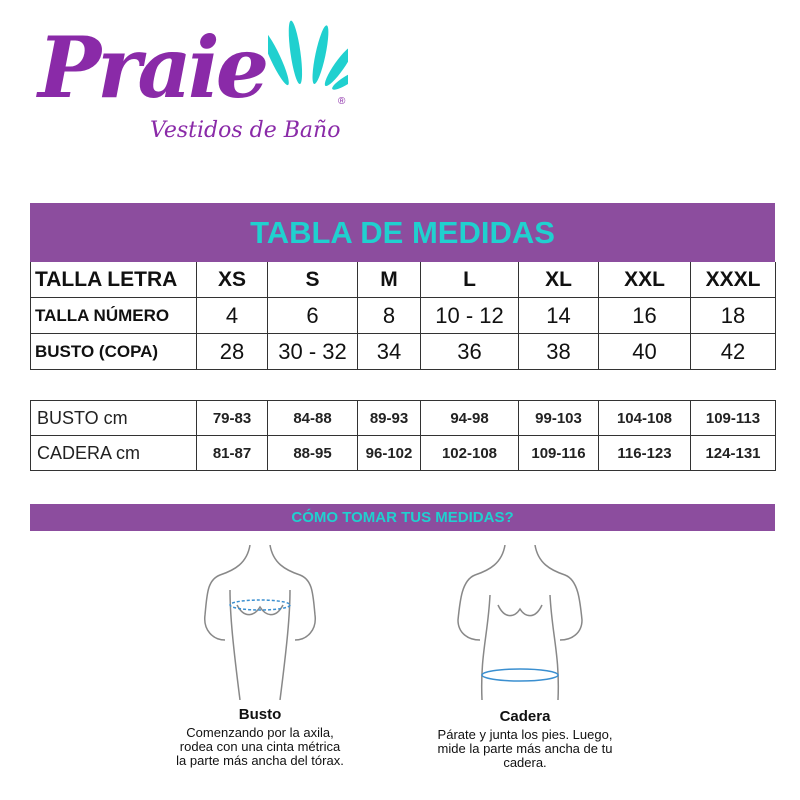 This screenshot has height=800, width=800. Describe the element at coordinates (644, 418) in the screenshot. I see `table-cell: 104-108` at that location.